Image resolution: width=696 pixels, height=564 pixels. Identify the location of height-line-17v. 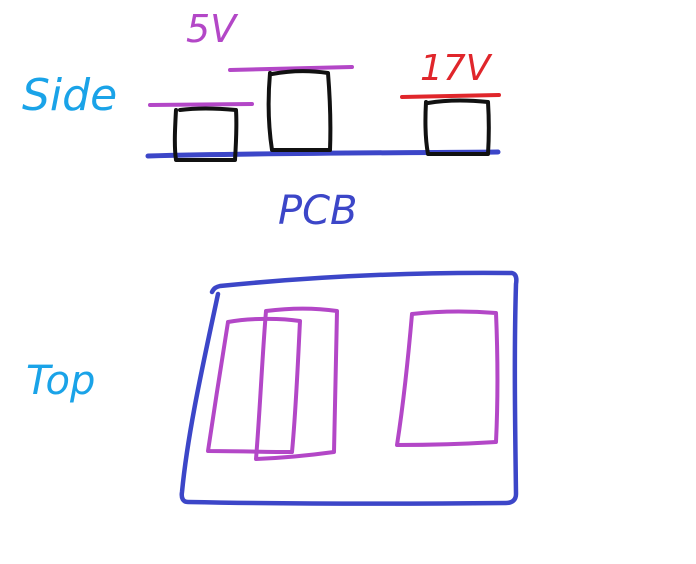
(450, 96).